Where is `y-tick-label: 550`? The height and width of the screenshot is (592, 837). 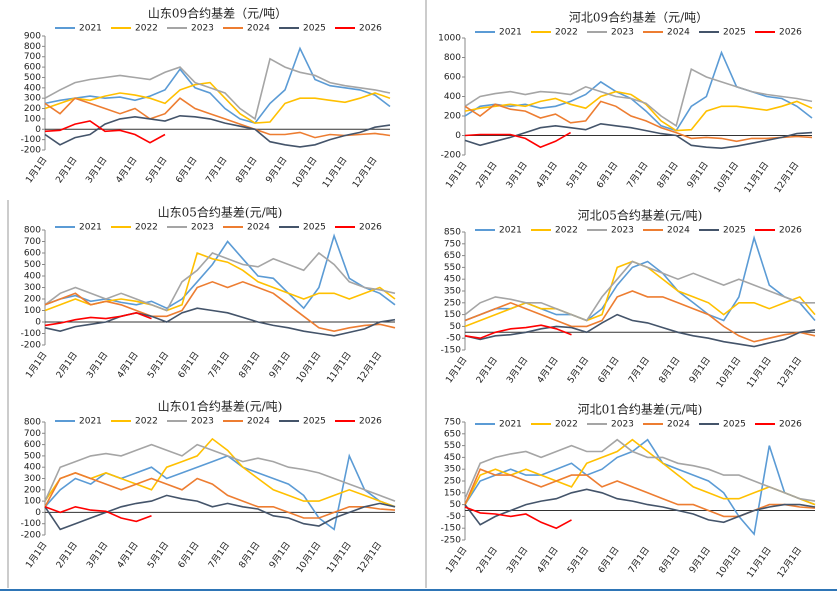
y-tick-label: 550 is located at coordinates (452, 446).